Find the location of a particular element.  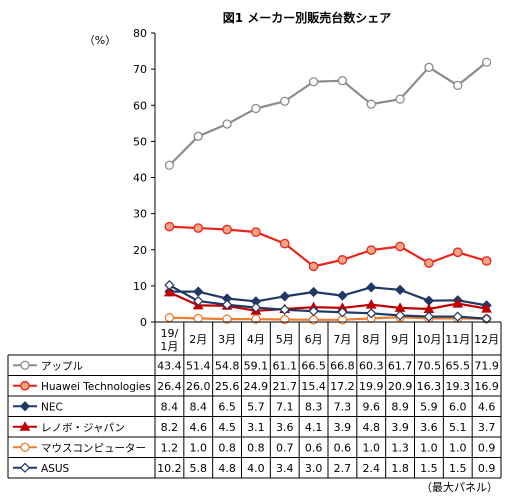

legend-label: NEC is located at coordinates (52, 407).